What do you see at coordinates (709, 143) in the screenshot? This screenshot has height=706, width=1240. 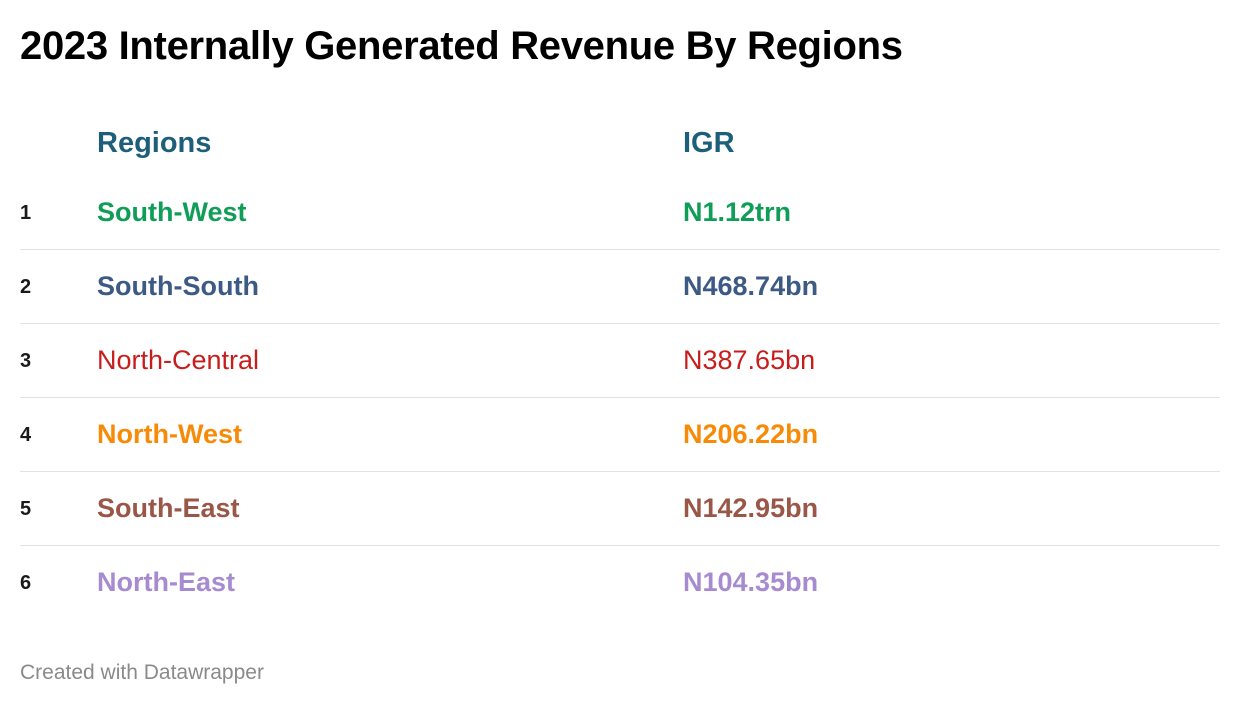 I see `column-header-igr: IGR` at bounding box center [709, 143].